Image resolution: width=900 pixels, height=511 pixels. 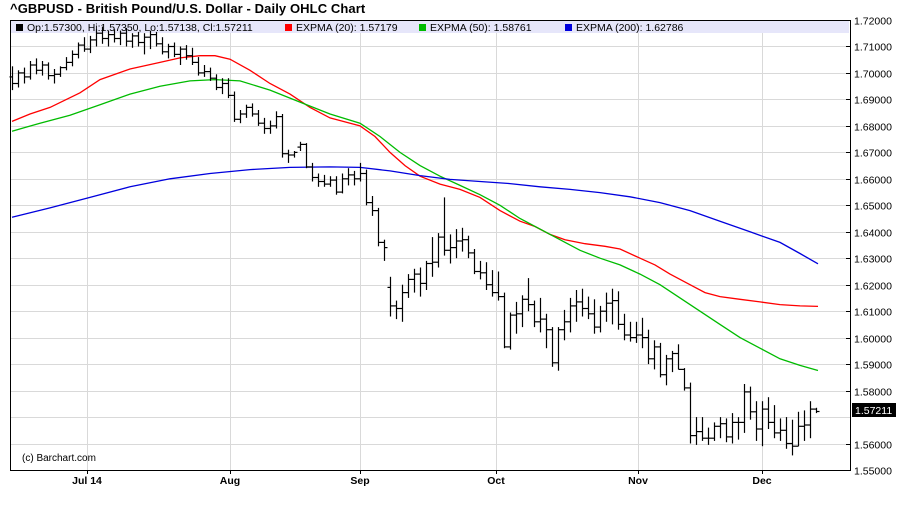 I want to click on ema200-swatch-icon, so click(x=568, y=27).